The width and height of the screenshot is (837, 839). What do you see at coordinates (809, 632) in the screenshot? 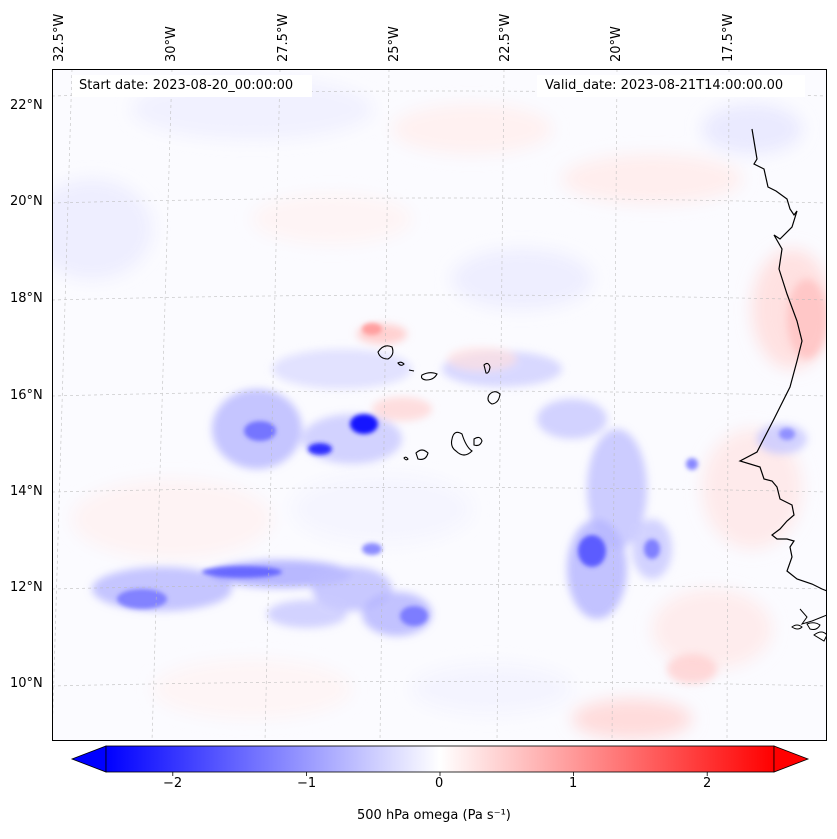
I see `coastline-bissau-islands` at bounding box center [809, 632].